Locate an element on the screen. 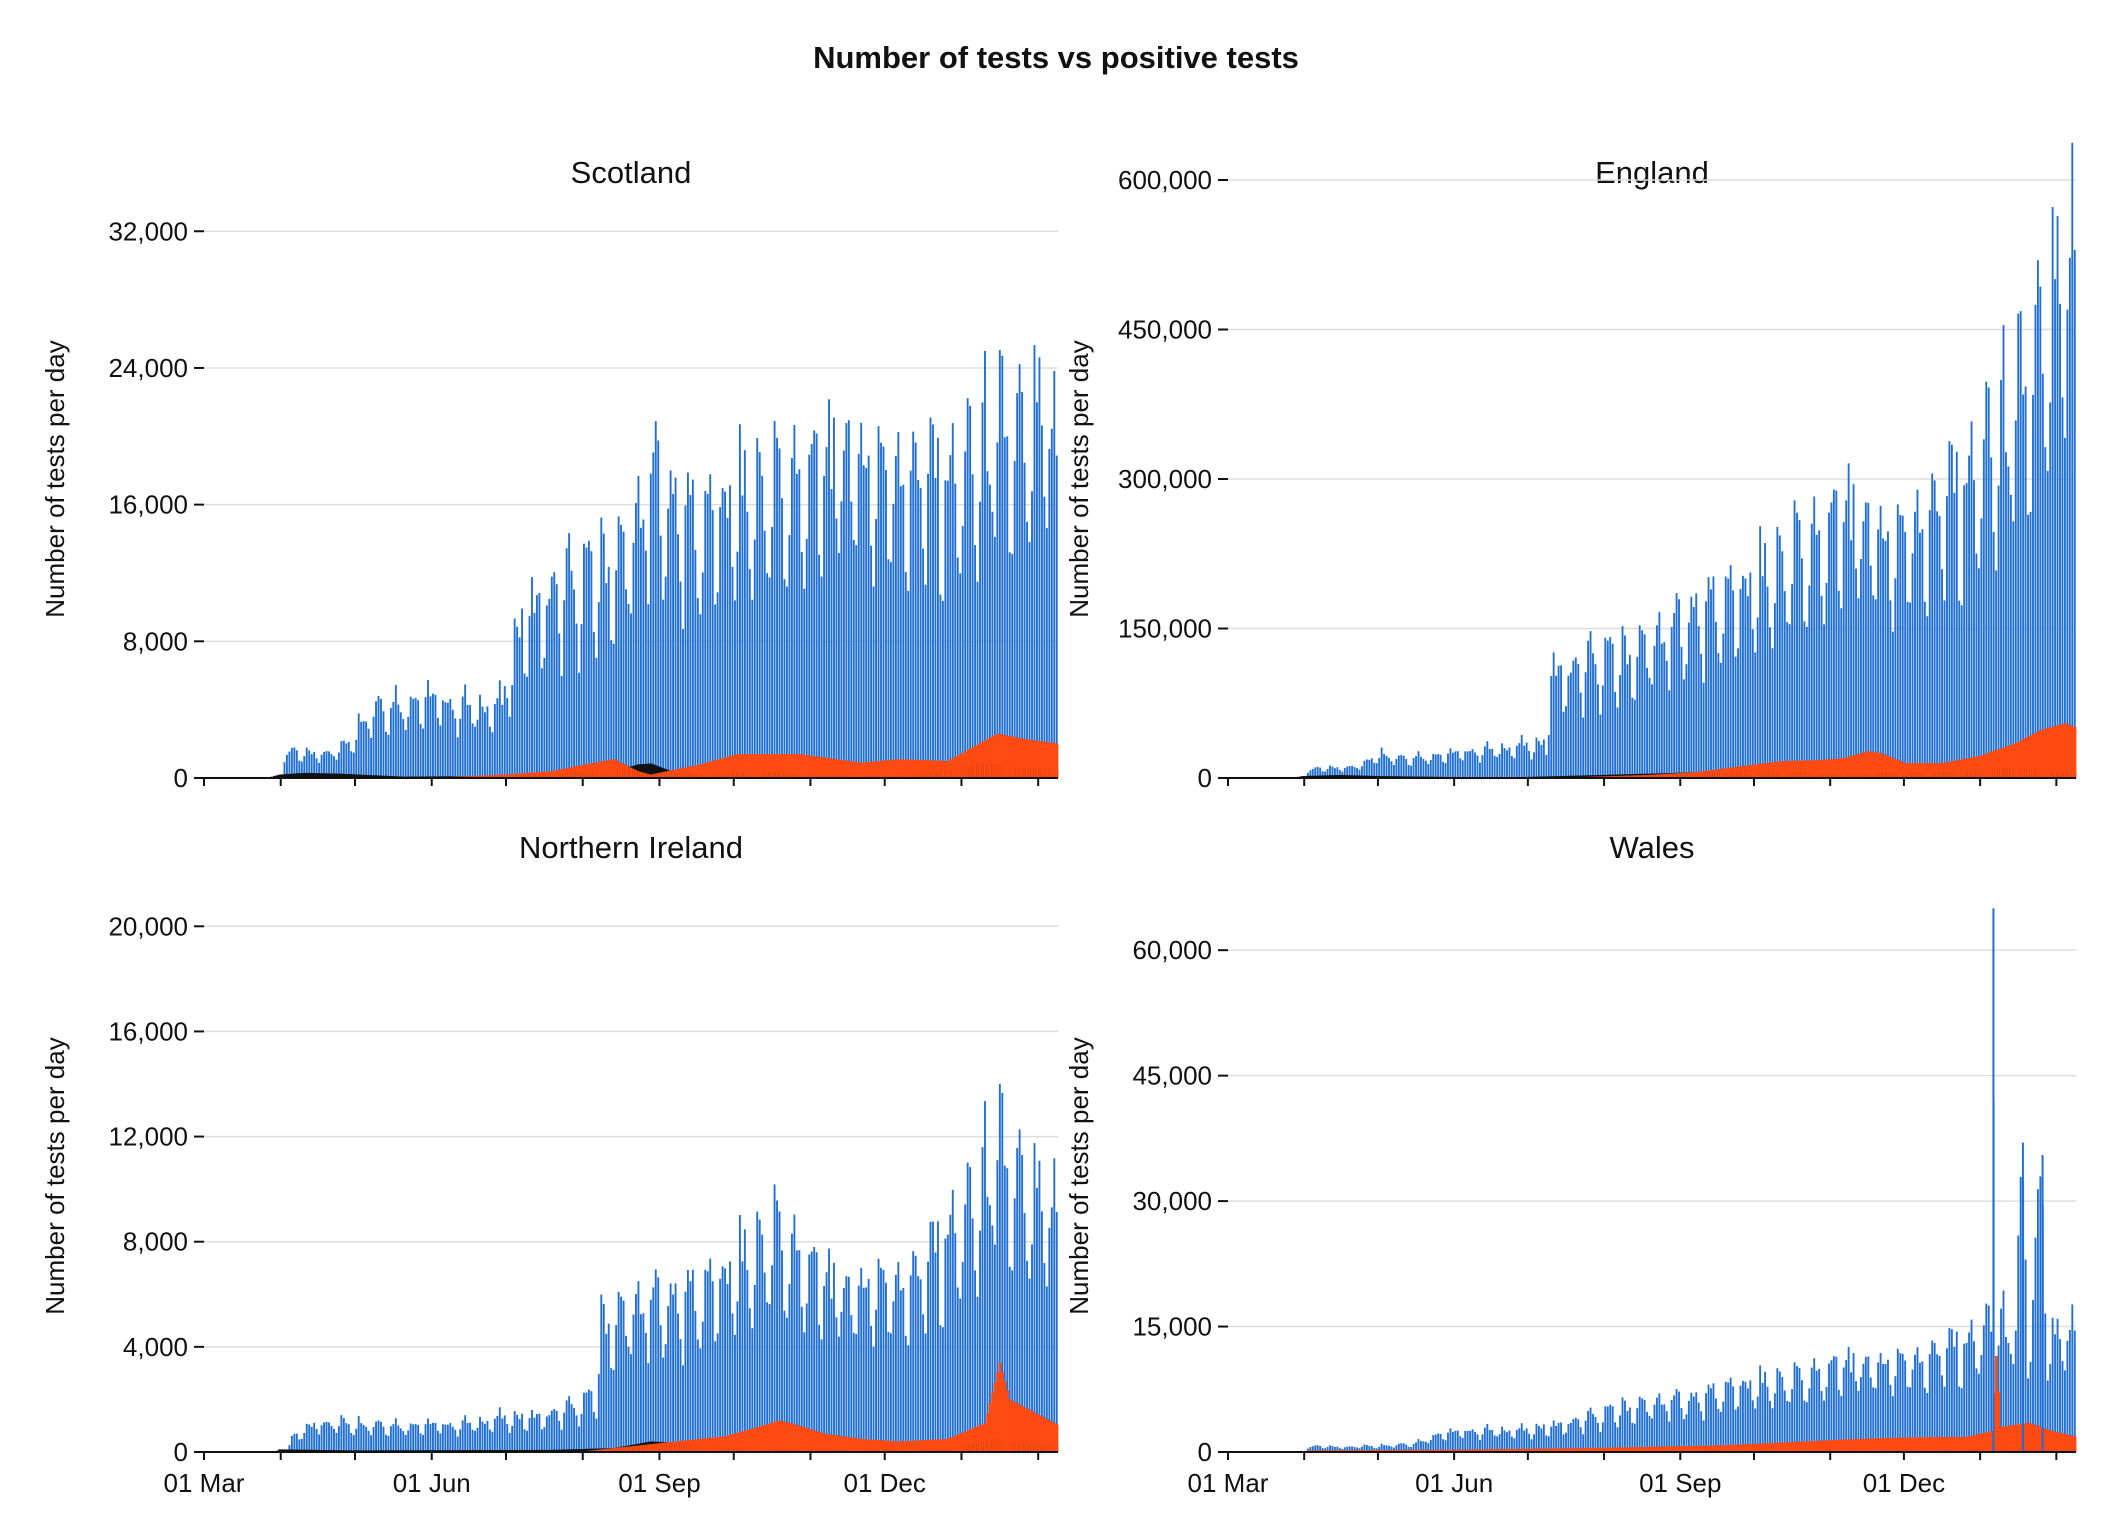  y-tick-label: 20,000 is located at coordinates (148, 926).